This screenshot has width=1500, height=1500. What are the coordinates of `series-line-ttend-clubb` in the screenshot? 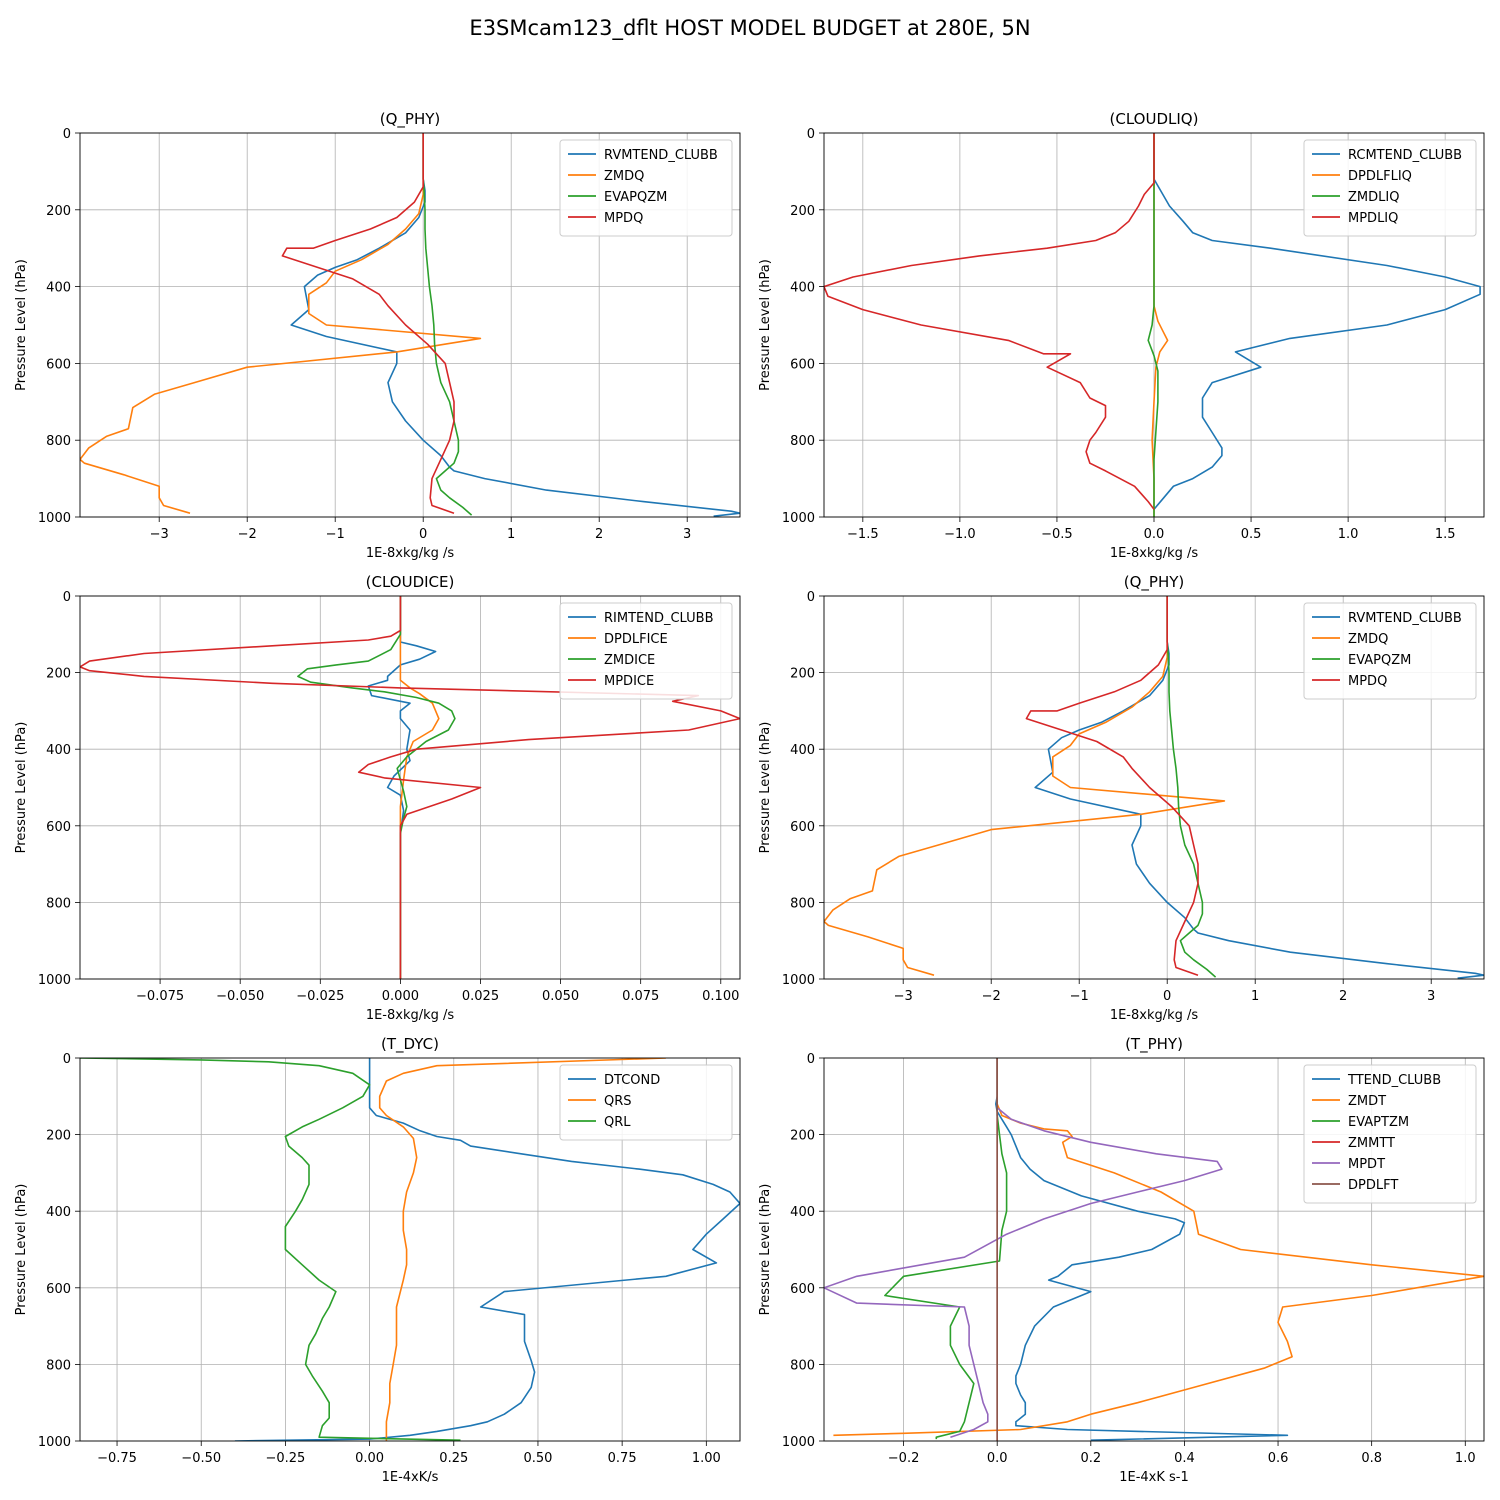 It's located at (1141, 1249).